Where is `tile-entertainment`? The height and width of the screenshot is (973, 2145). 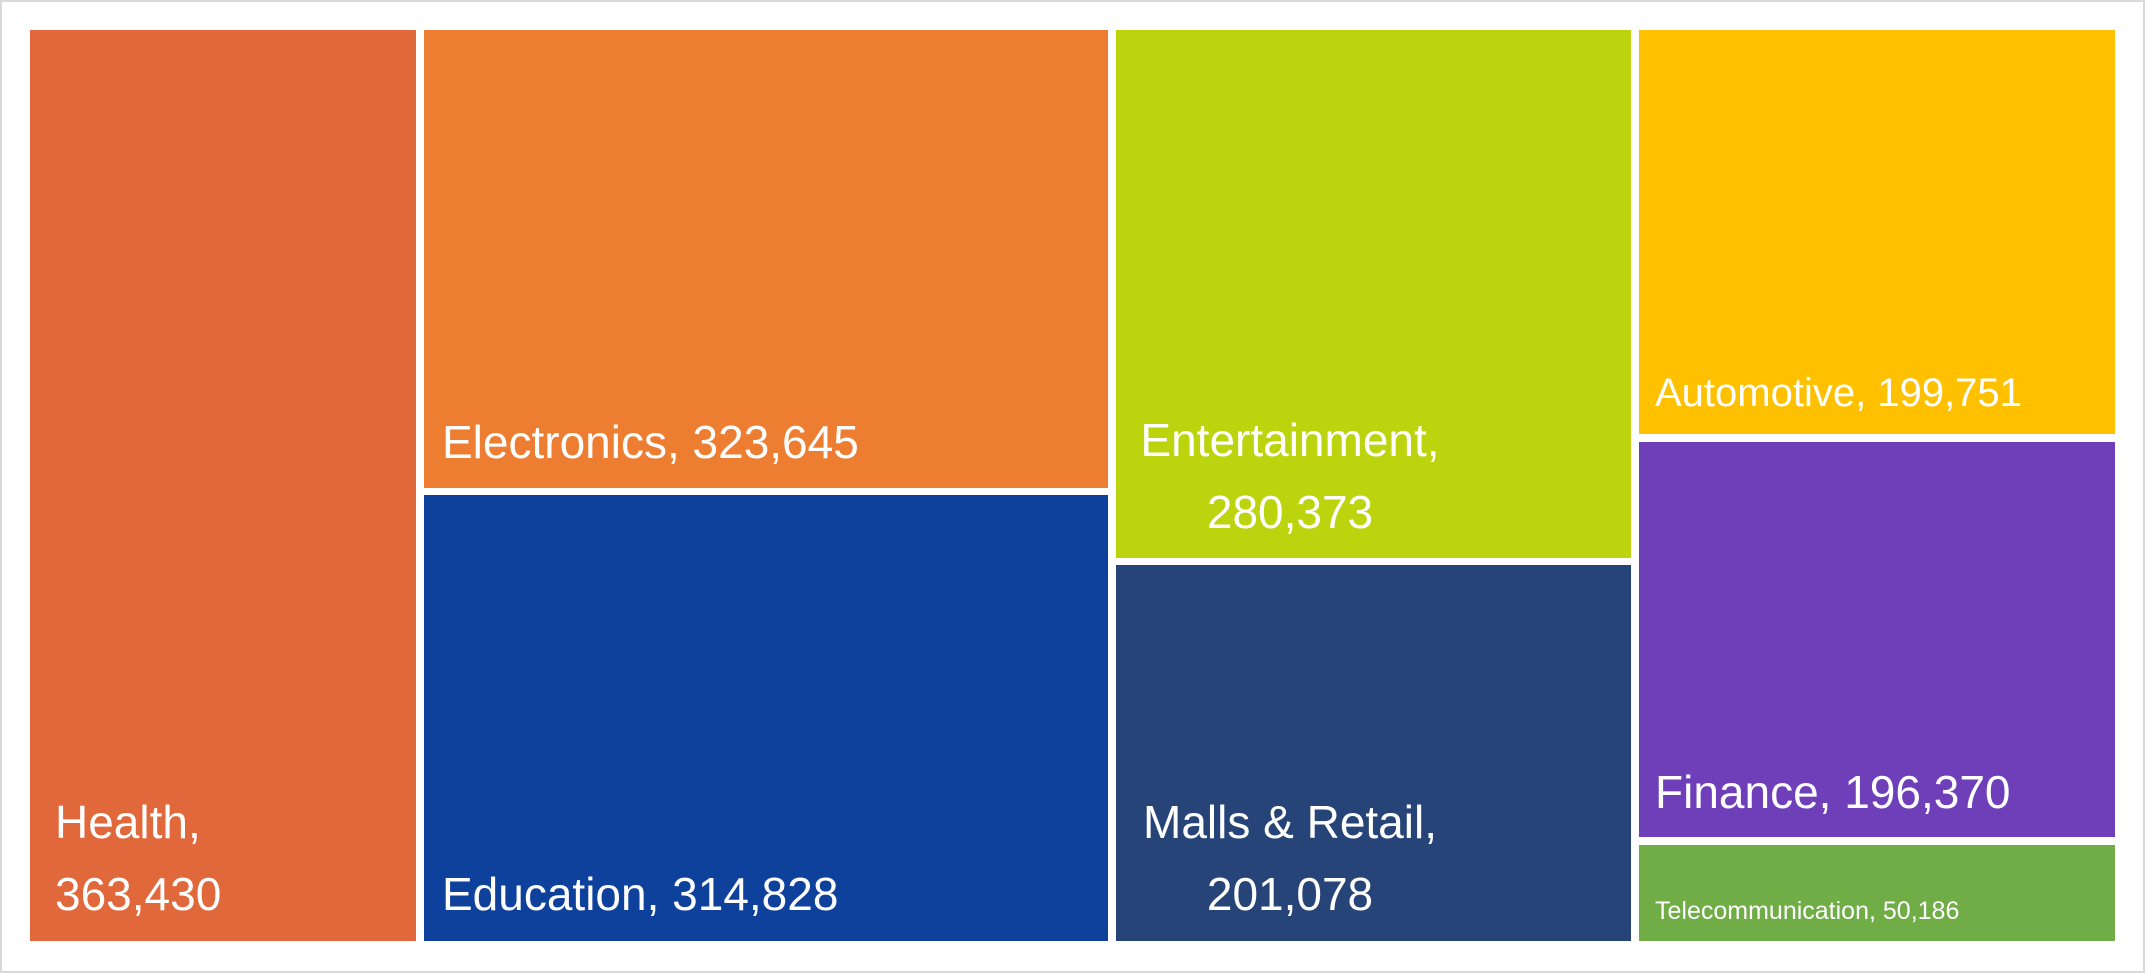 tile-entertainment is located at coordinates (1373, 294).